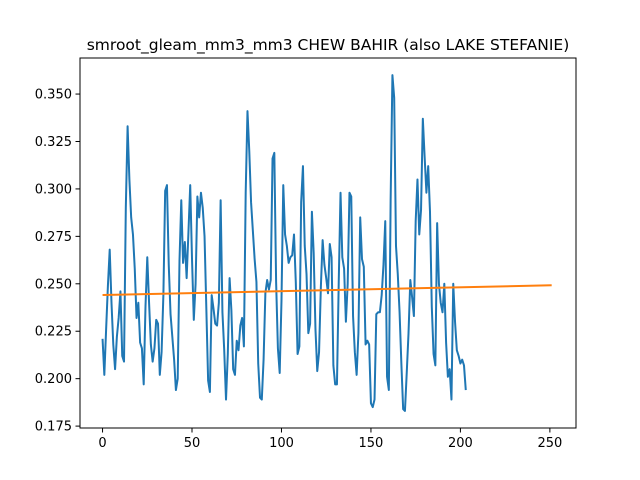 This screenshot has width=640, height=480. What do you see at coordinates (53, 284) in the screenshot?
I see `y-tick-label: 0.250` at bounding box center [53, 284].